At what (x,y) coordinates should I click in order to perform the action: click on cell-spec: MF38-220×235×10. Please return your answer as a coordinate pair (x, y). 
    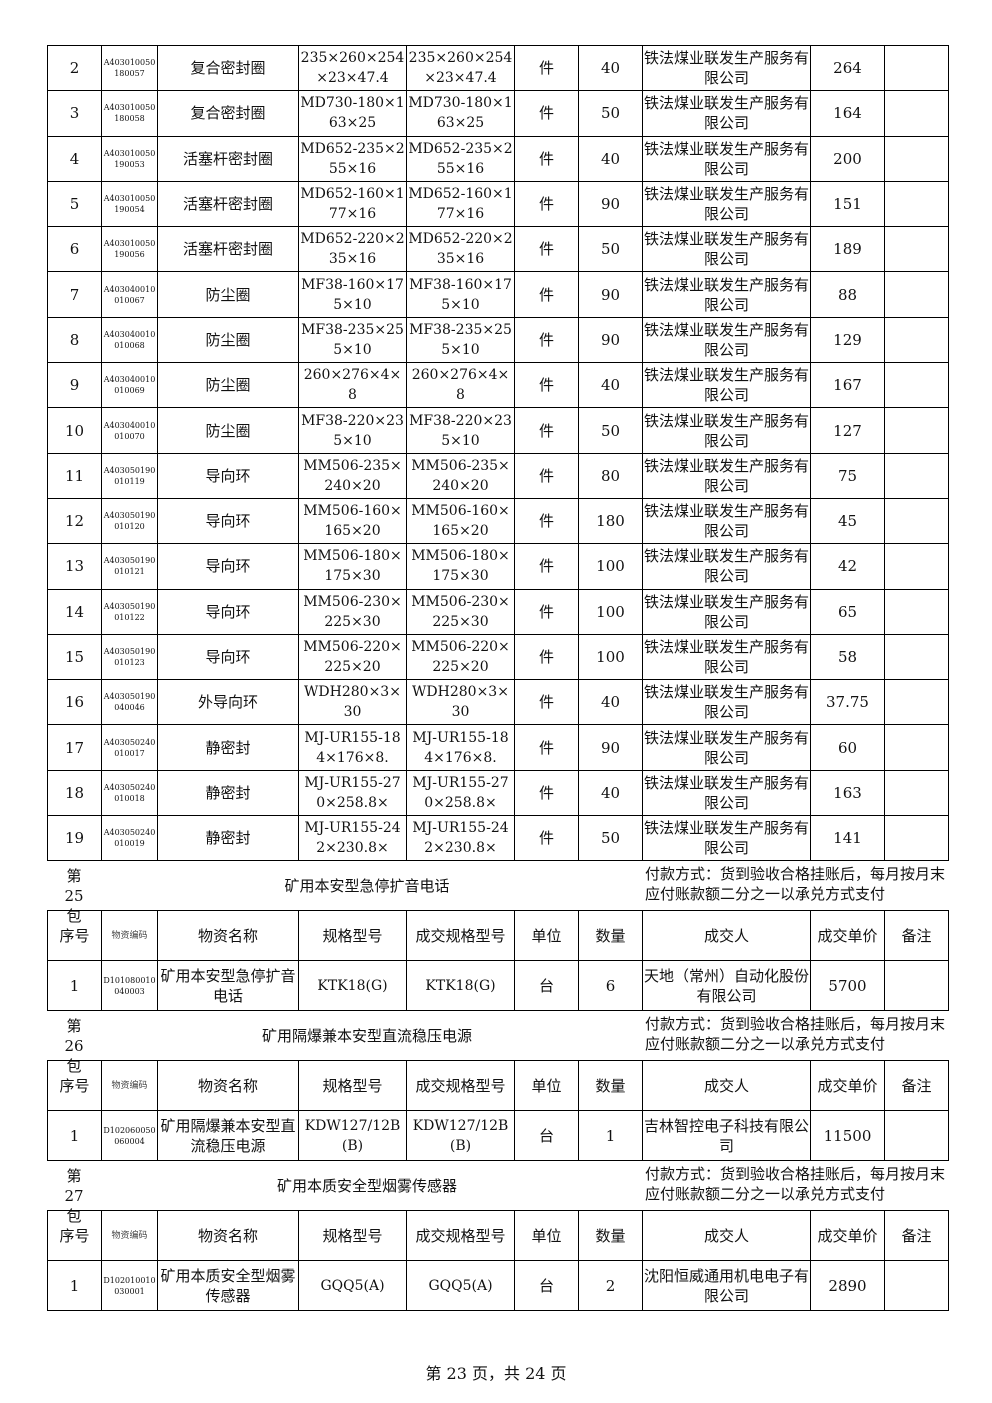
    Looking at the image, I should click on (352, 430).